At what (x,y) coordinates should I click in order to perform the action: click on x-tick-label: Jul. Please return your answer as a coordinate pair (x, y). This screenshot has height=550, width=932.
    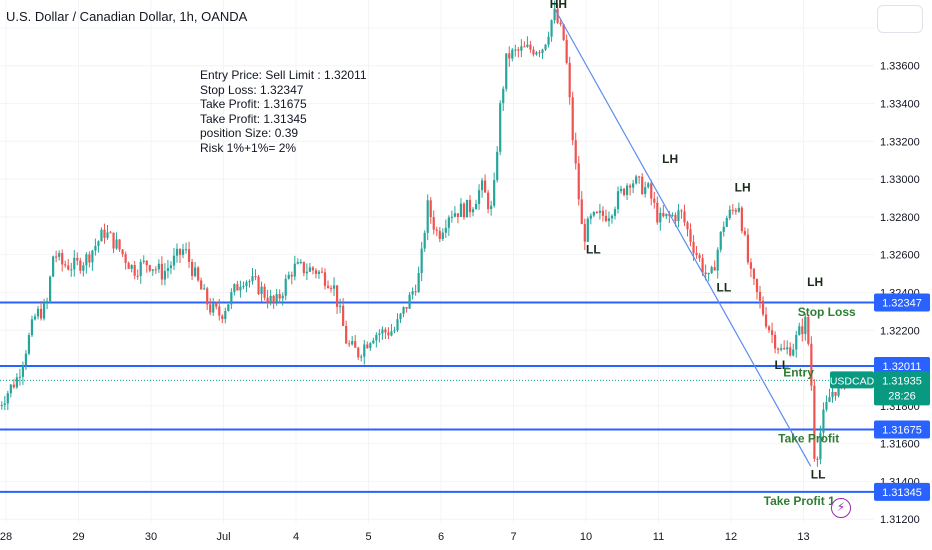
    Looking at the image, I should click on (223, 537).